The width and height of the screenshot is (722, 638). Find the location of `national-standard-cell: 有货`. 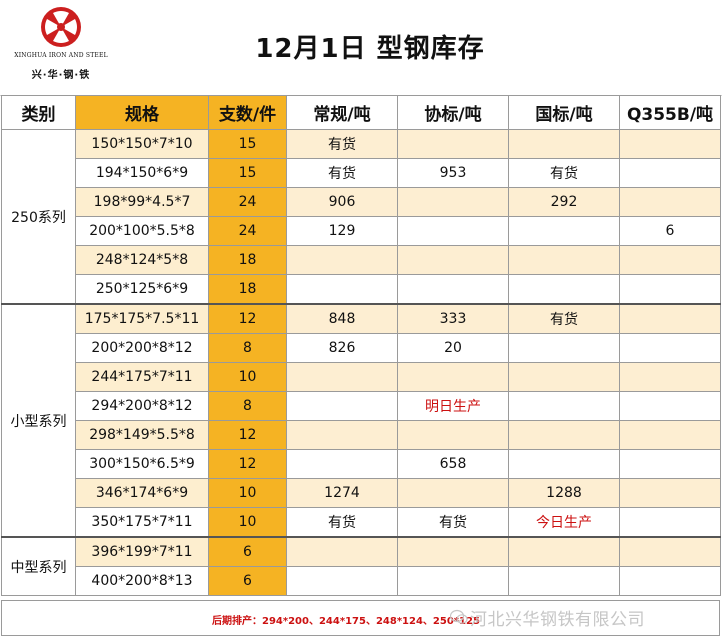

national-standard-cell: 有货 is located at coordinates (564, 318).